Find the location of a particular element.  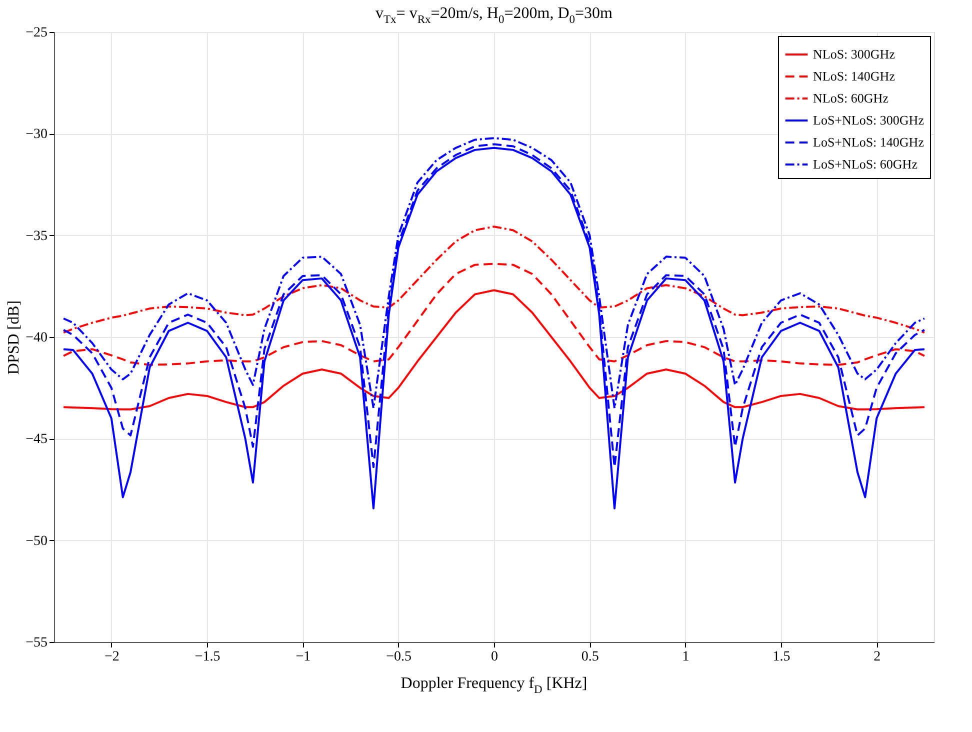

y-tick-label: −25 is located at coordinates (37, 33).